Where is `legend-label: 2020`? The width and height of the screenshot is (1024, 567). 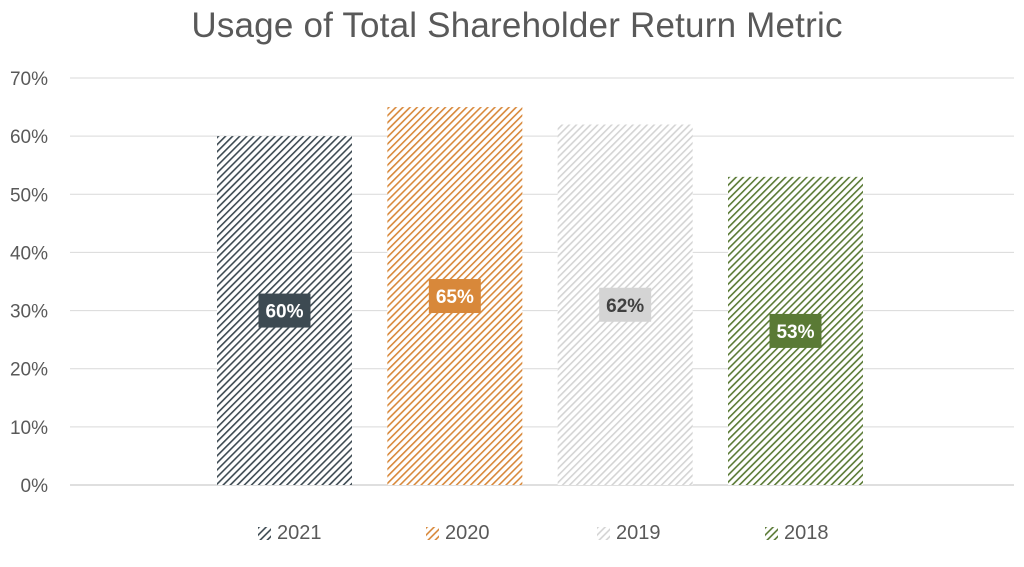
legend-label: 2020 is located at coordinates (467, 533).